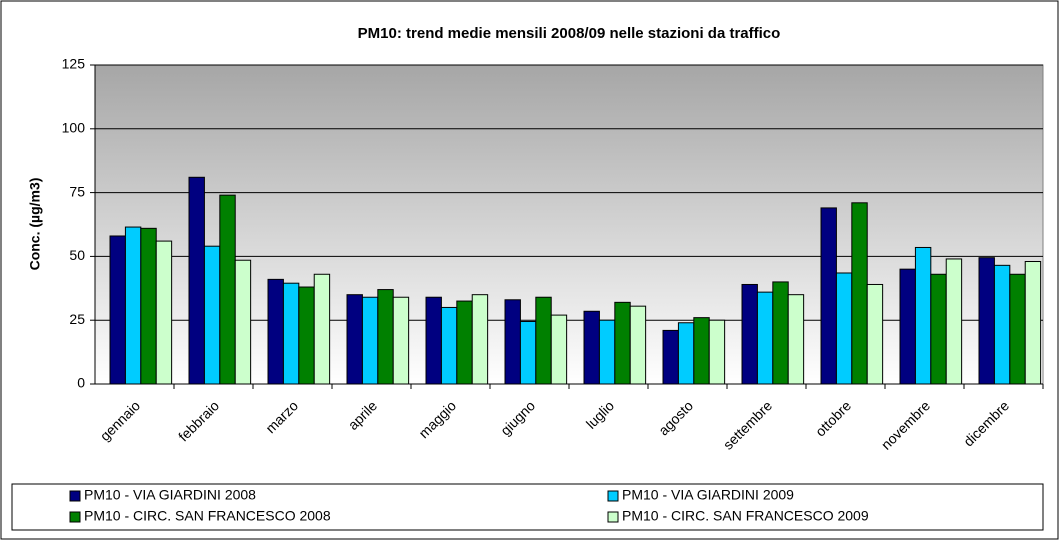 The height and width of the screenshot is (541, 1060). What do you see at coordinates (74, 64) in the screenshot?
I see `y-tick-label: 125` at bounding box center [74, 64].